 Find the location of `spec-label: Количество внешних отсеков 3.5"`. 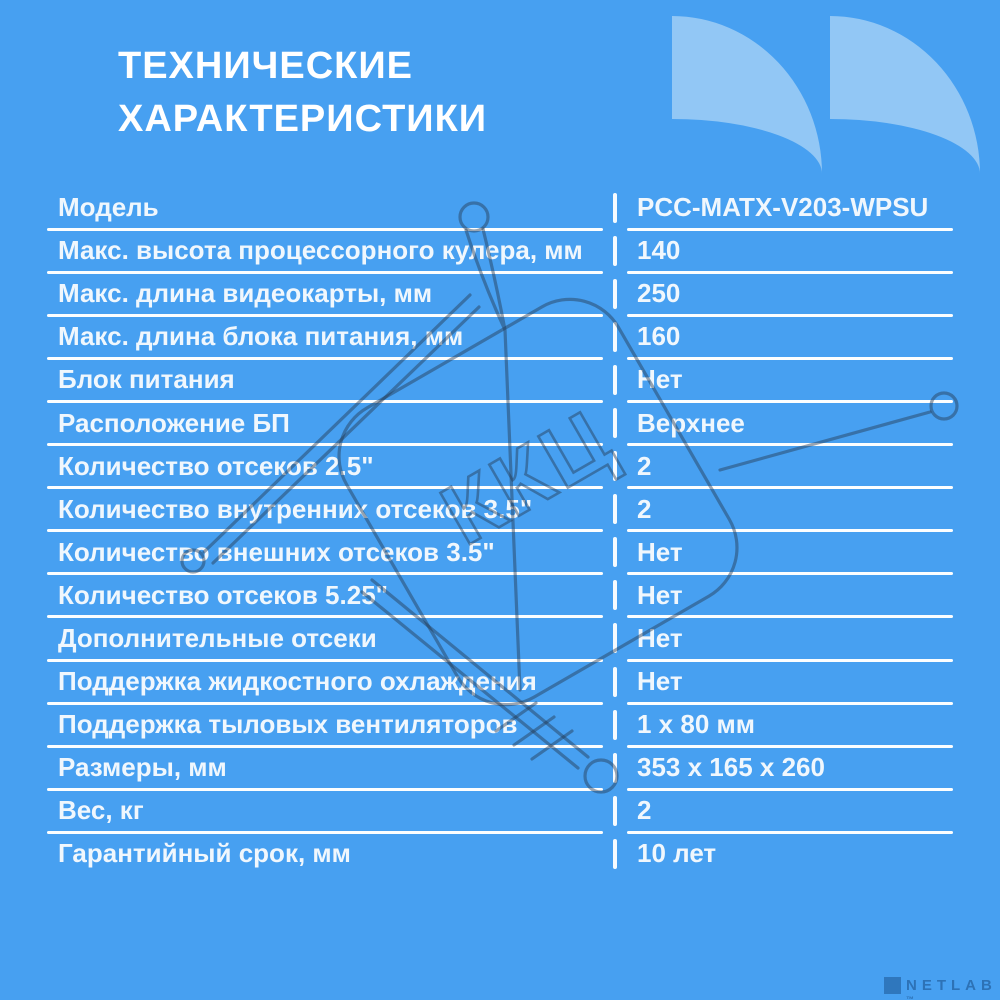

spec-label: Количество внешних отсеков 3.5" is located at coordinates (325, 553).